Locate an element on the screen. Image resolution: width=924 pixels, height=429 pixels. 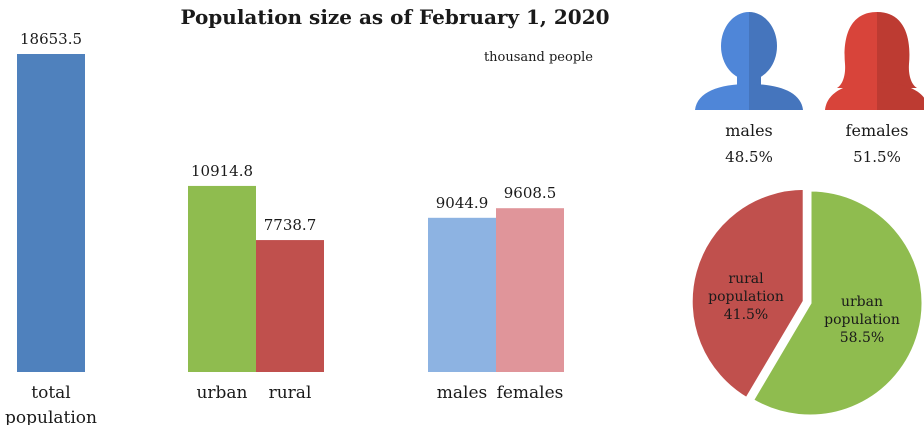
value-label-males: 9044.9 is located at coordinates (462, 203).